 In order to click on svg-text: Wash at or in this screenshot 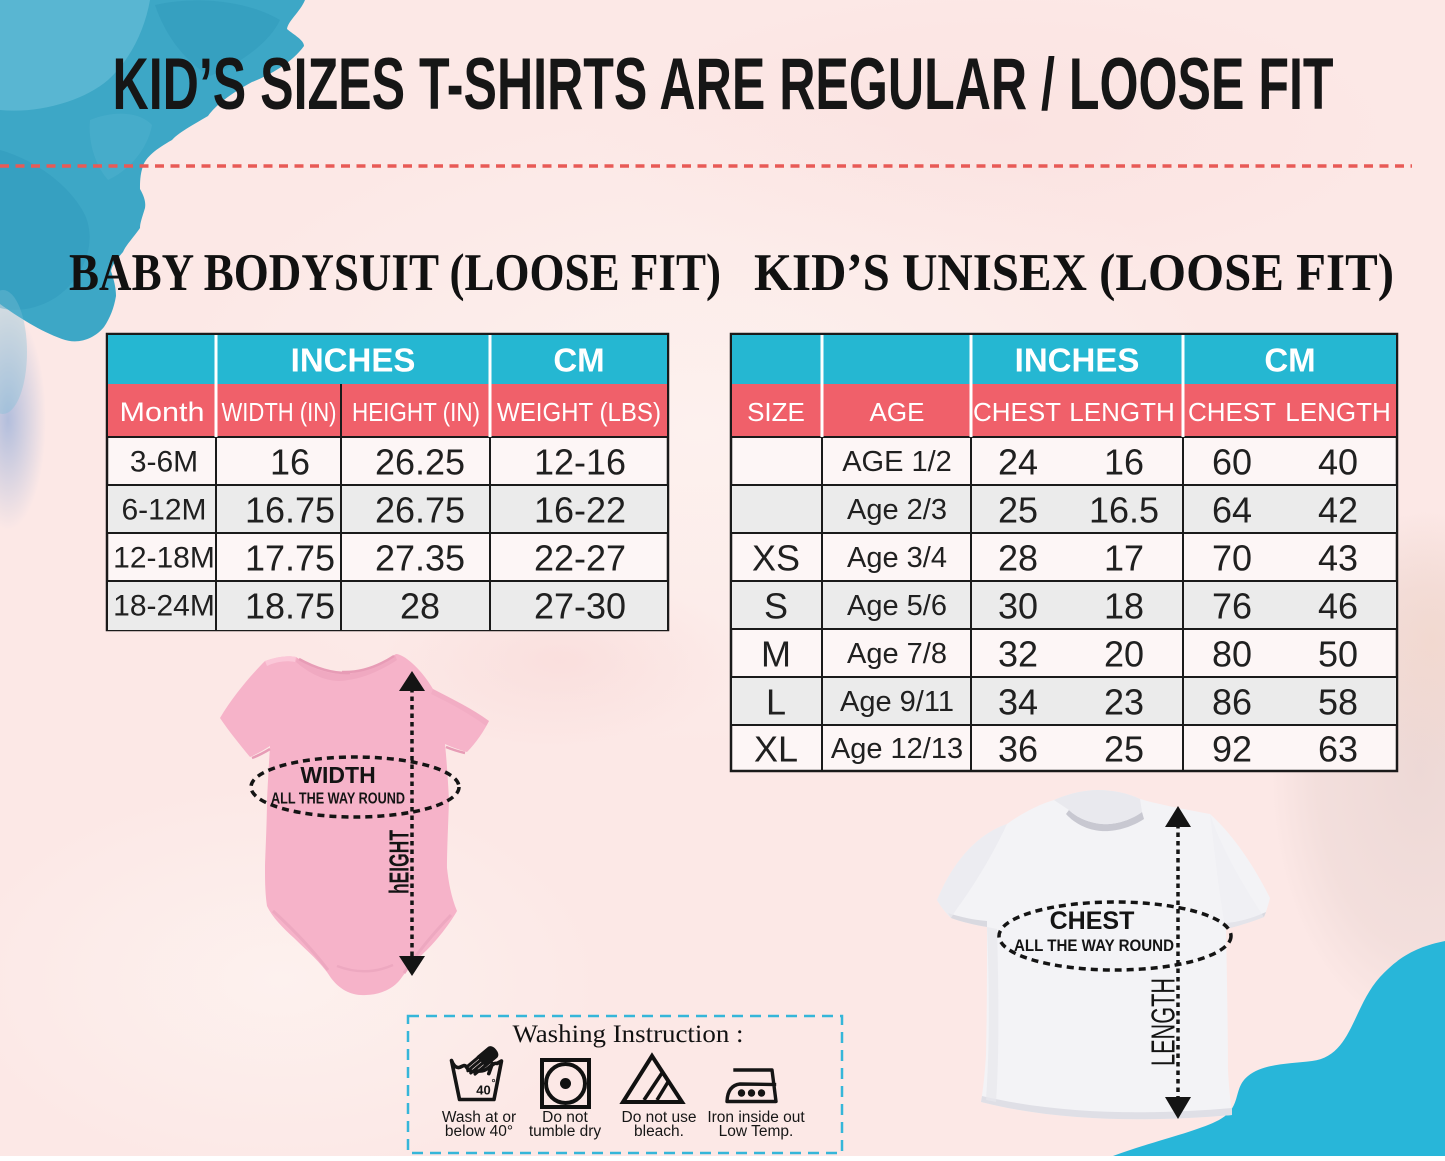, I will do `click(479, 1117)`.